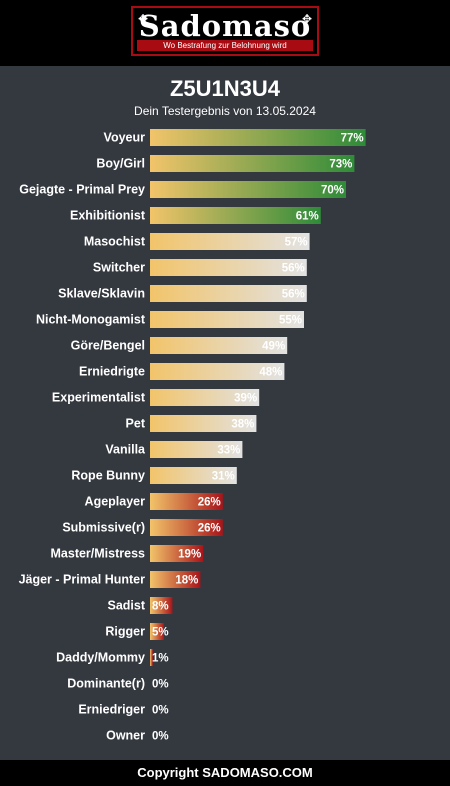 The width and height of the screenshot is (450, 786). I want to click on value-label: 8%, so click(160, 607).